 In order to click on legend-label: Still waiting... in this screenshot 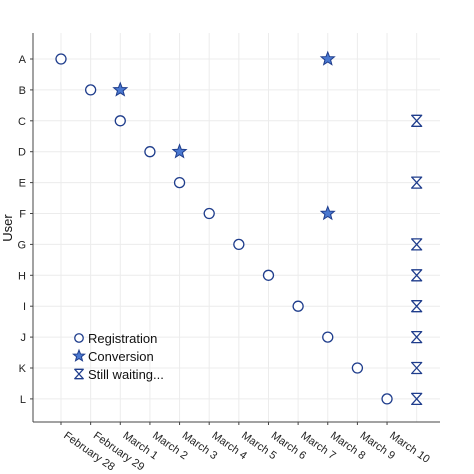, I will do `click(126, 374)`.